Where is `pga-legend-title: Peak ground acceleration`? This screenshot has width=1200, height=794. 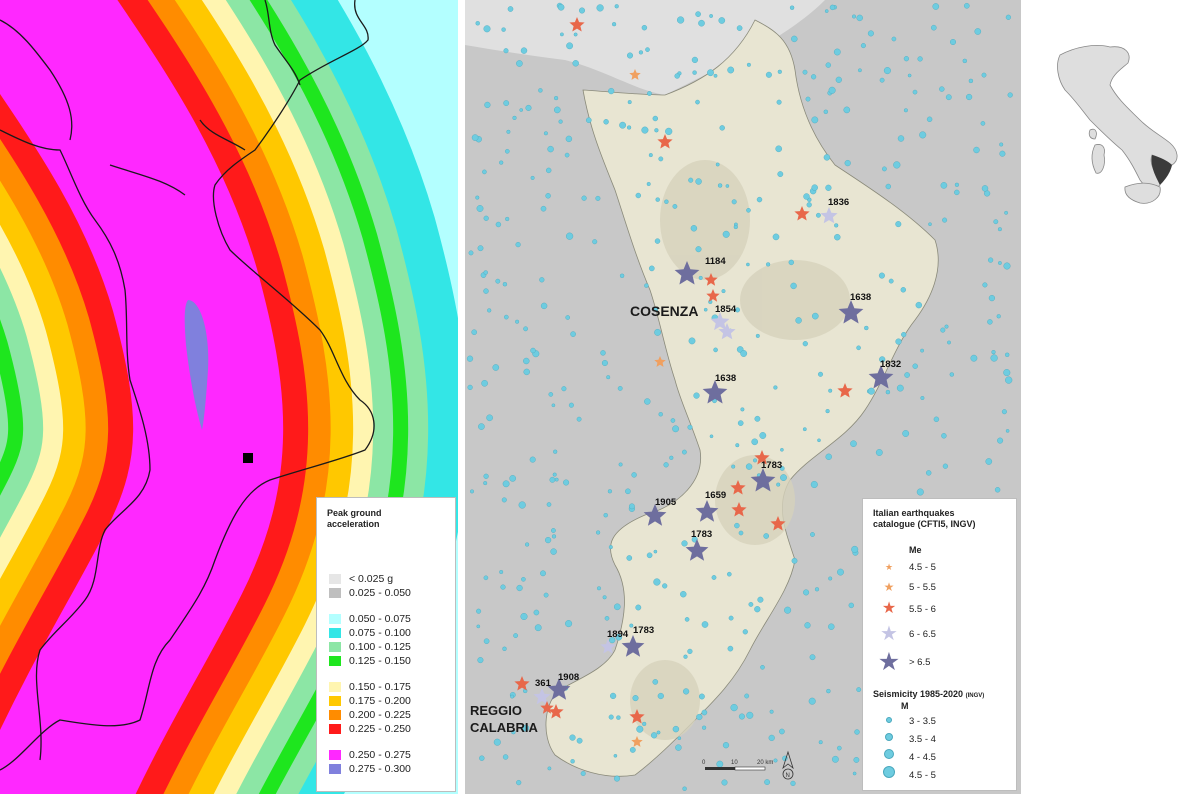 pga-legend-title: Peak ground acceleration is located at coordinates (354, 519).